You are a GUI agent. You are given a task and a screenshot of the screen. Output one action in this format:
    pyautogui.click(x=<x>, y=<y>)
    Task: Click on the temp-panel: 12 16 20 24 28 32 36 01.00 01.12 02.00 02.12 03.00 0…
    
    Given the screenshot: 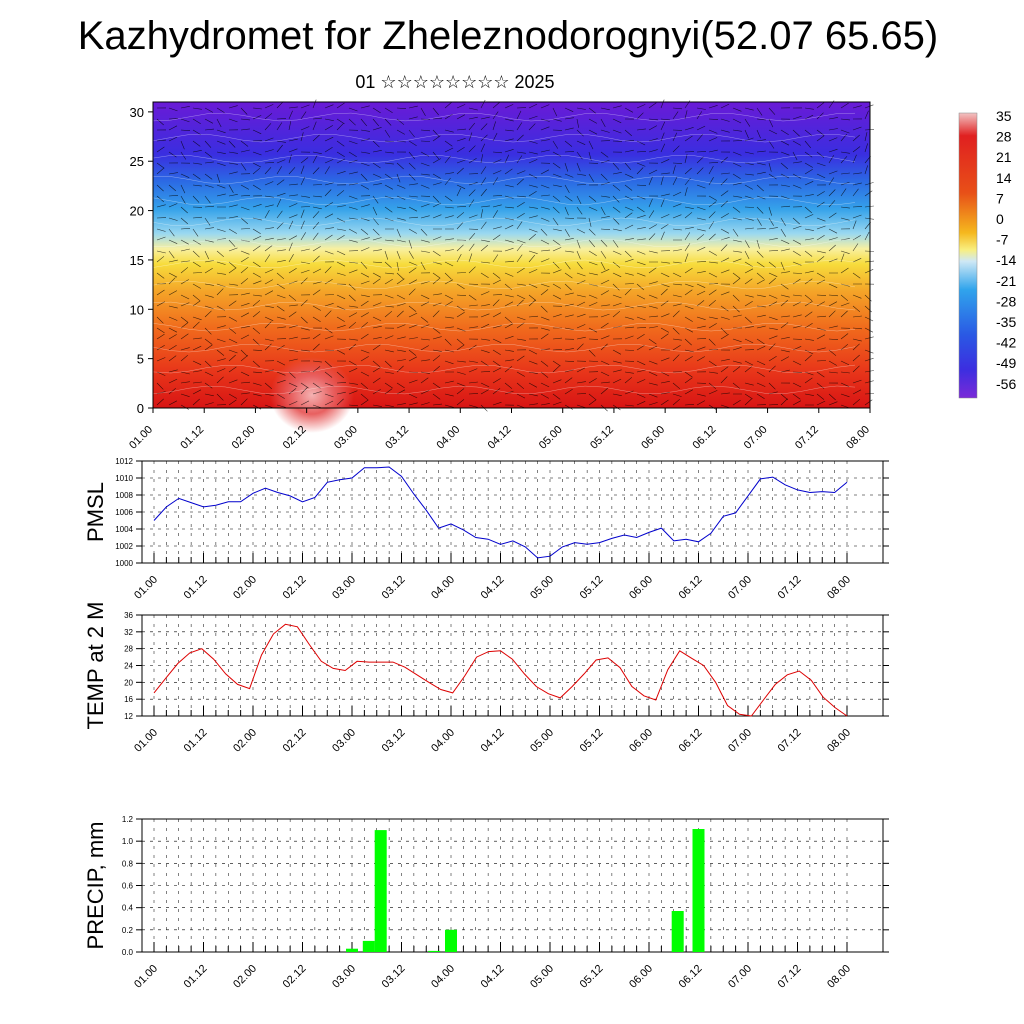 What is the action you would take?
    pyautogui.click(x=486, y=678)
    